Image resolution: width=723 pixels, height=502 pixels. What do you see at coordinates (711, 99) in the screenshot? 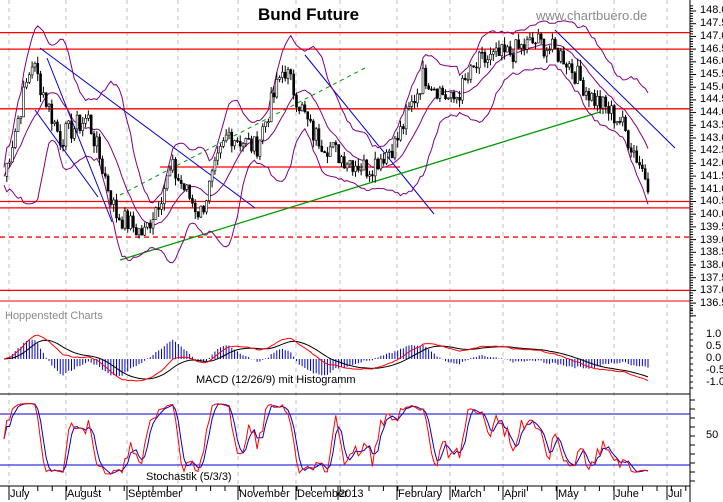
I see `price-tick-label: 144.5` at bounding box center [711, 99].